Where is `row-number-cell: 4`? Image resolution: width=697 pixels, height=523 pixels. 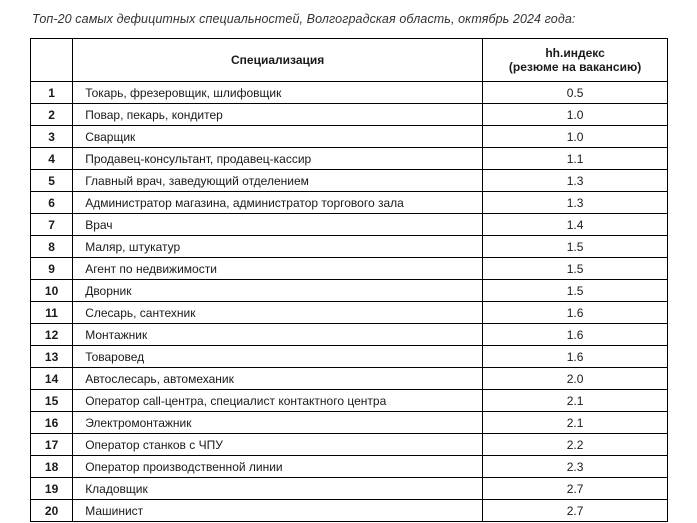
row-number-cell: 4 is located at coordinates (51, 158).